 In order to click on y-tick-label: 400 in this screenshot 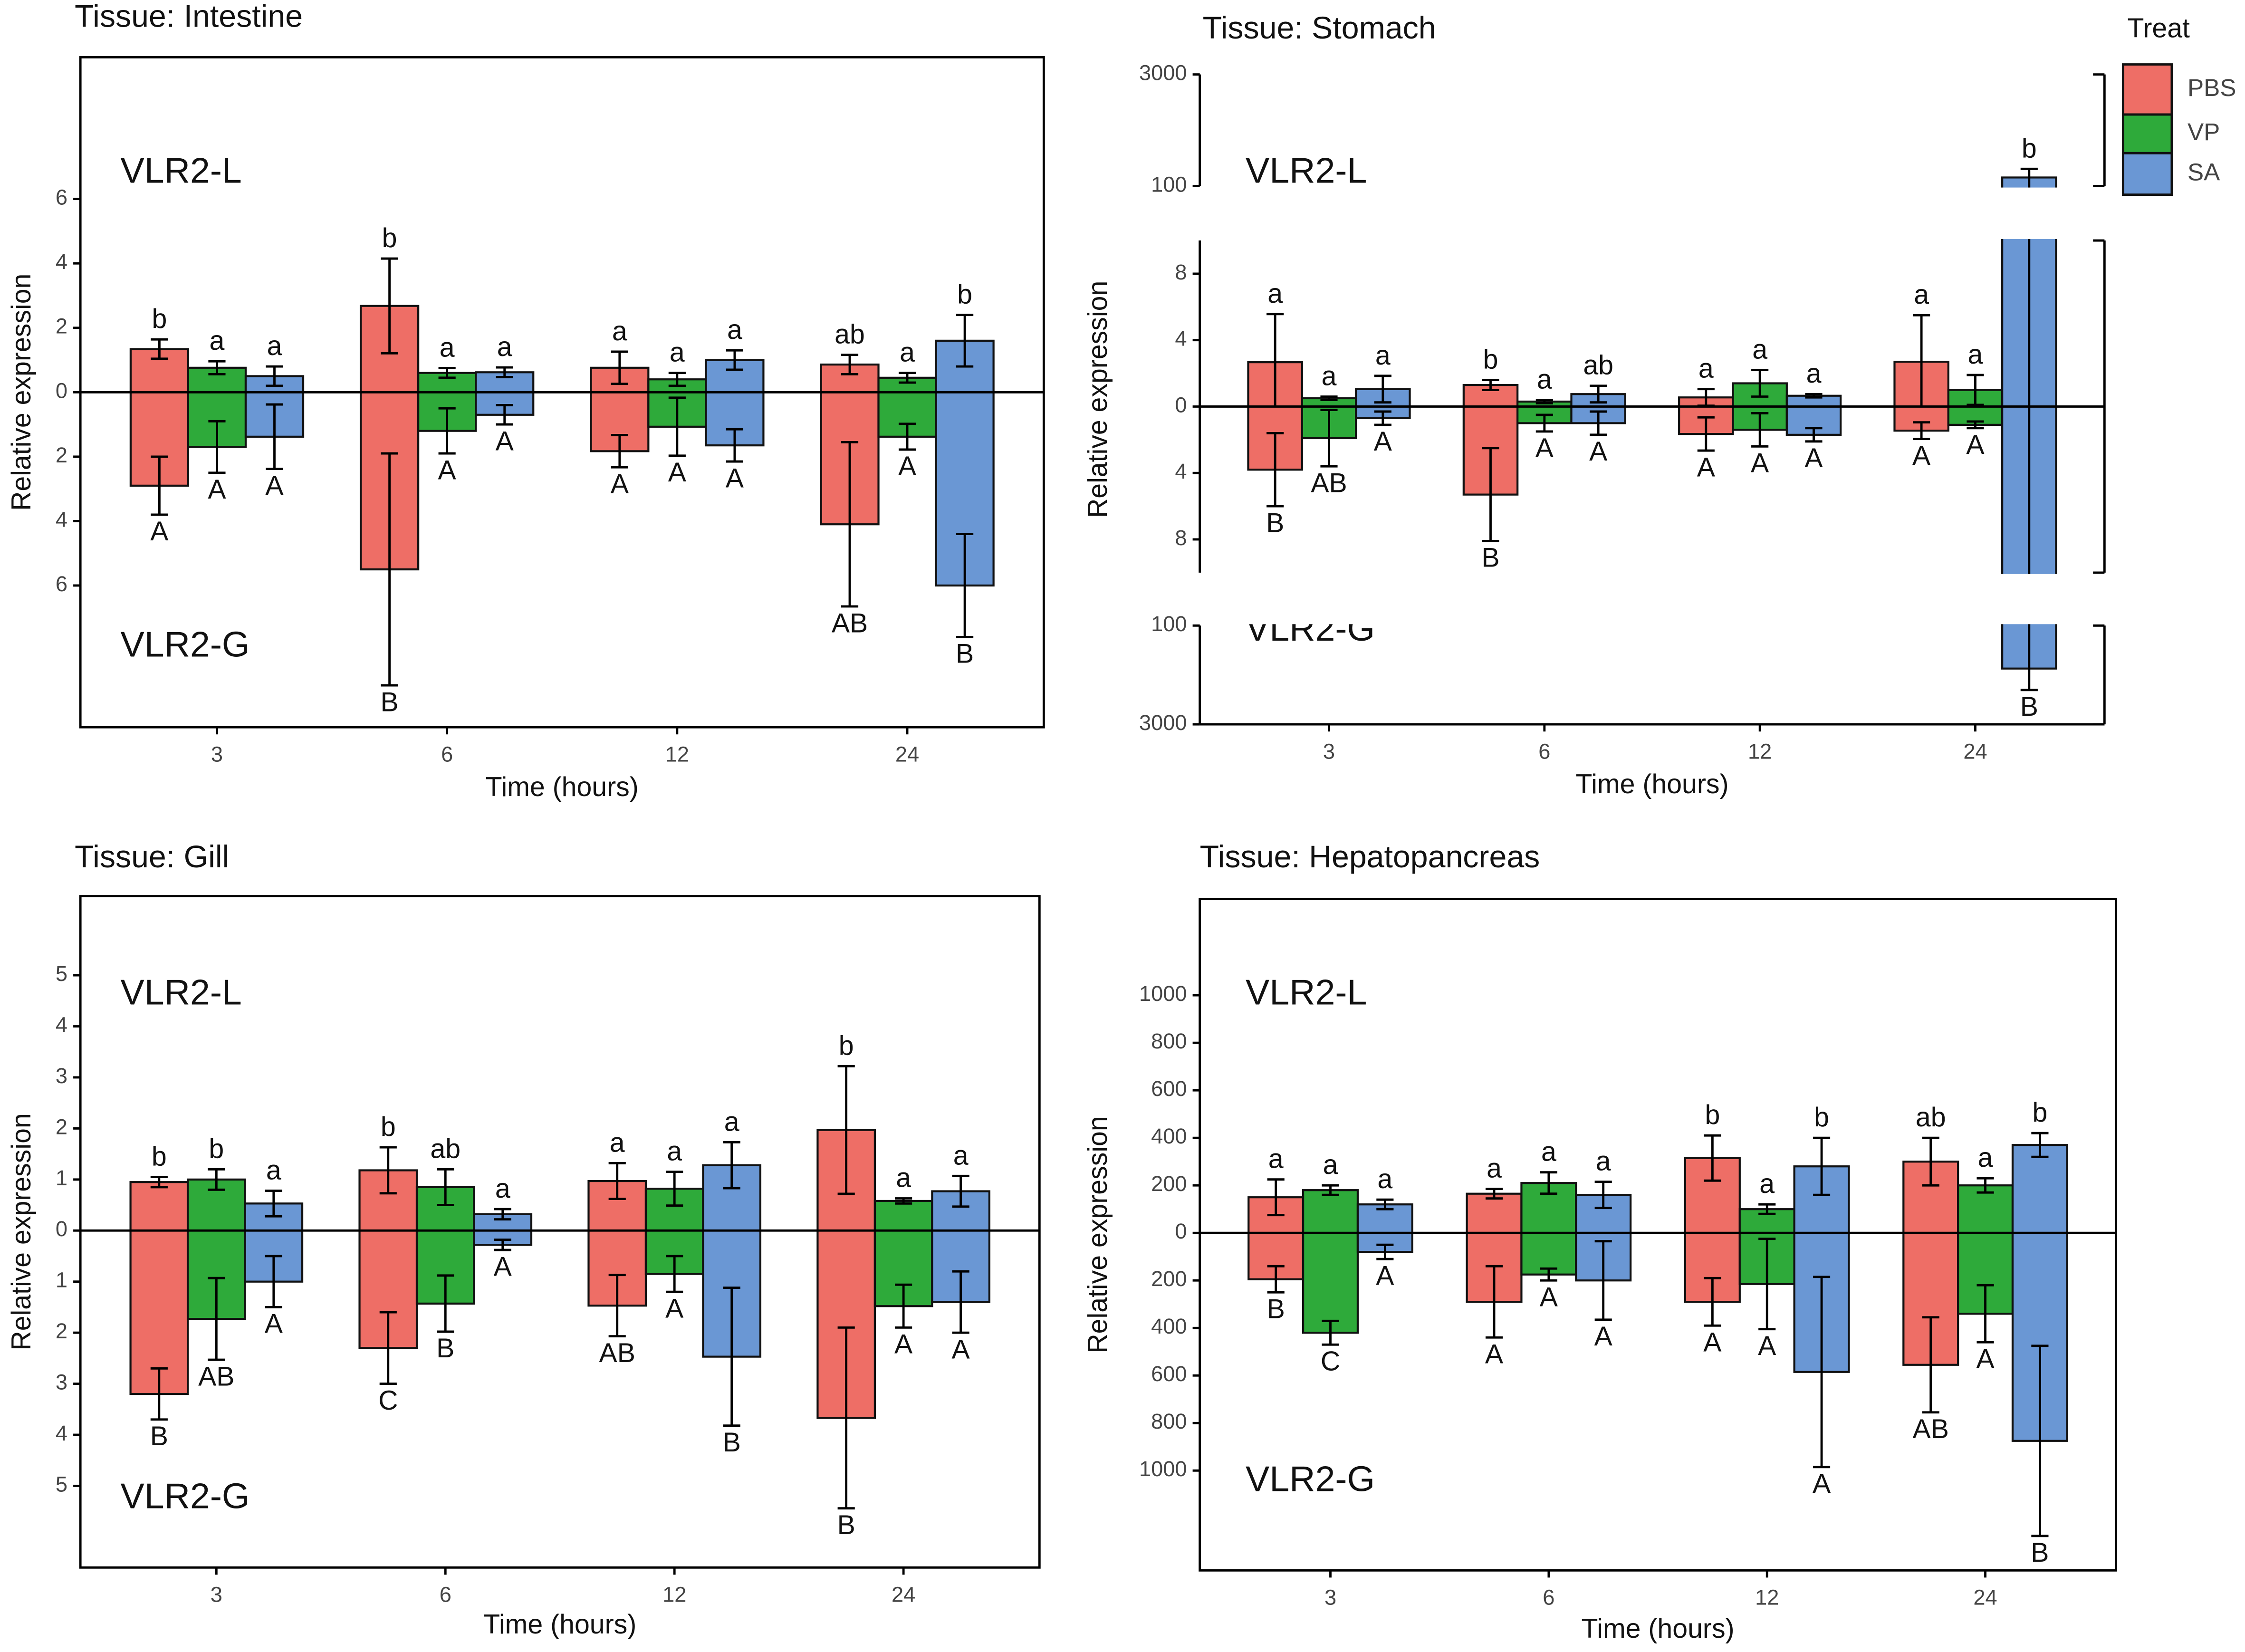, I will do `click(1169, 1136)`.